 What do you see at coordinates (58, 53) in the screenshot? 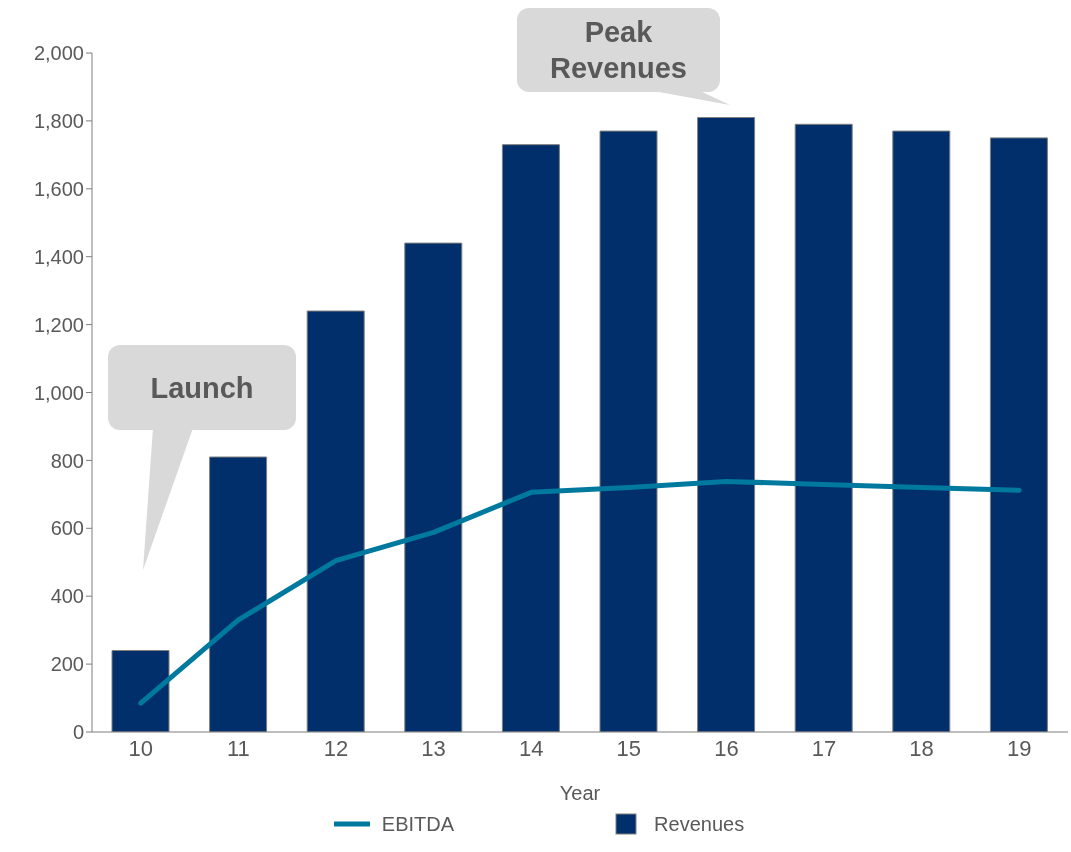
I see `y-tick-label: 2,000` at bounding box center [58, 53].